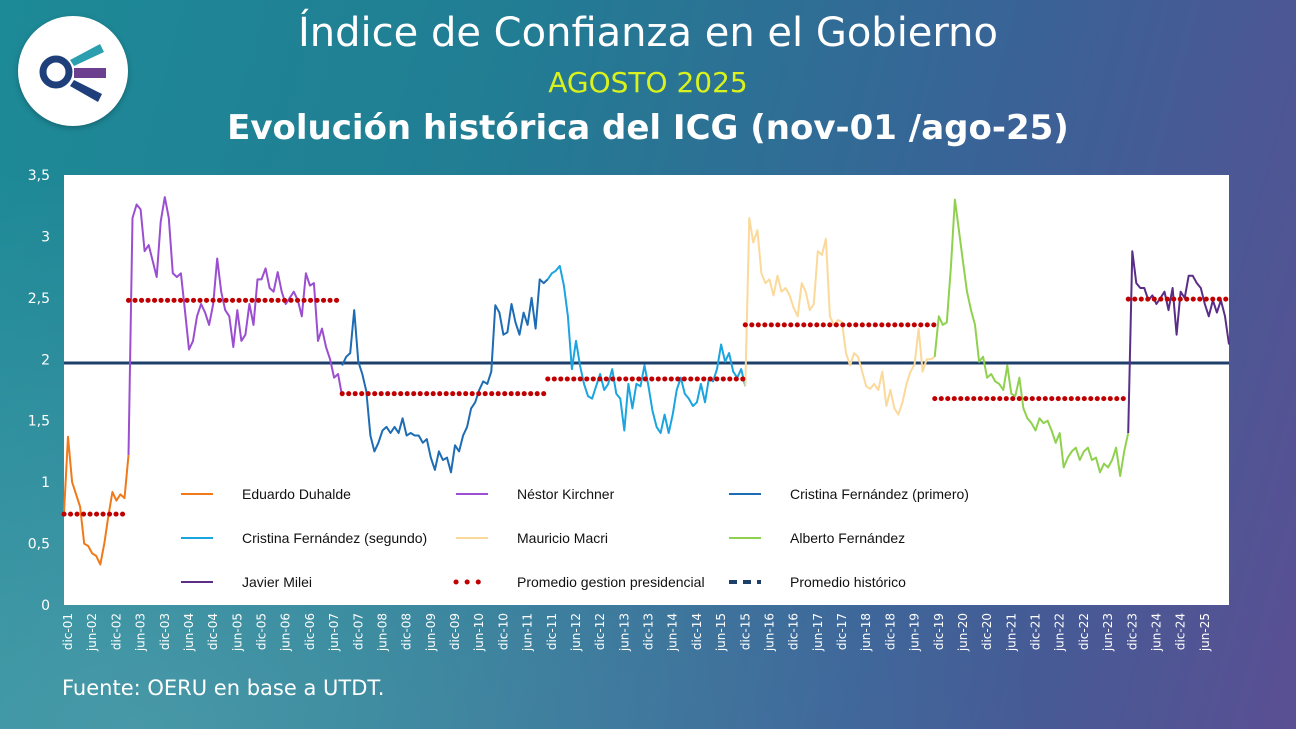 The height and width of the screenshot is (729, 1296). Describe the element at coordinates (1181, 631) in the screenshot. I see `x-tick-label: dic-24` at that location.